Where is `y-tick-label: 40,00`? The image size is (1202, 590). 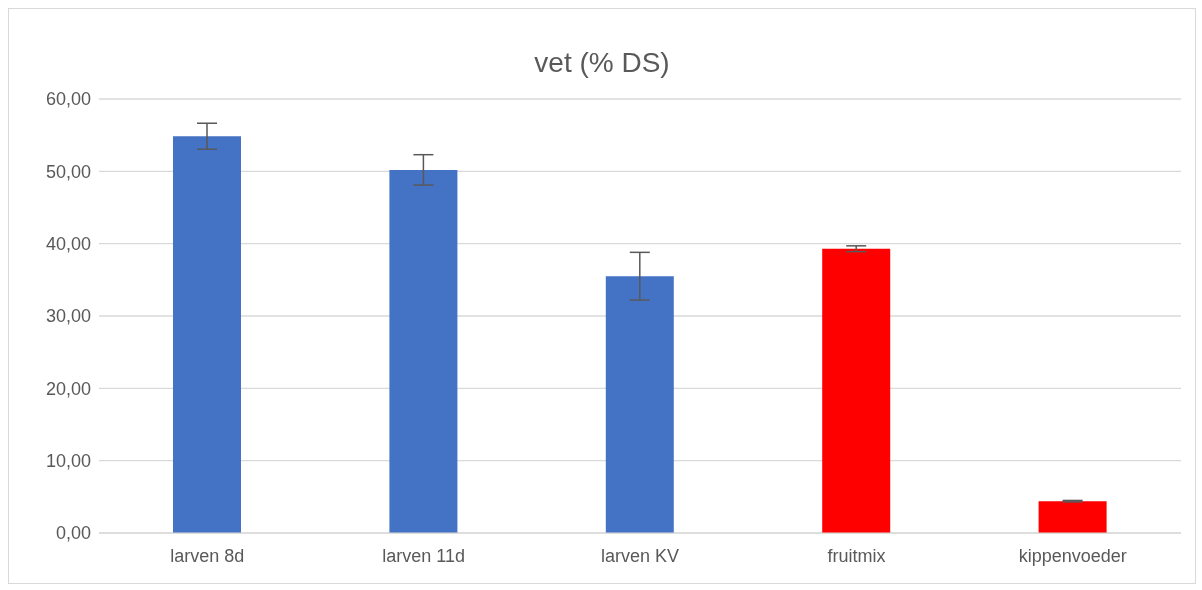
y-tick-label: 40,00 is located at coordinates (68, 244).